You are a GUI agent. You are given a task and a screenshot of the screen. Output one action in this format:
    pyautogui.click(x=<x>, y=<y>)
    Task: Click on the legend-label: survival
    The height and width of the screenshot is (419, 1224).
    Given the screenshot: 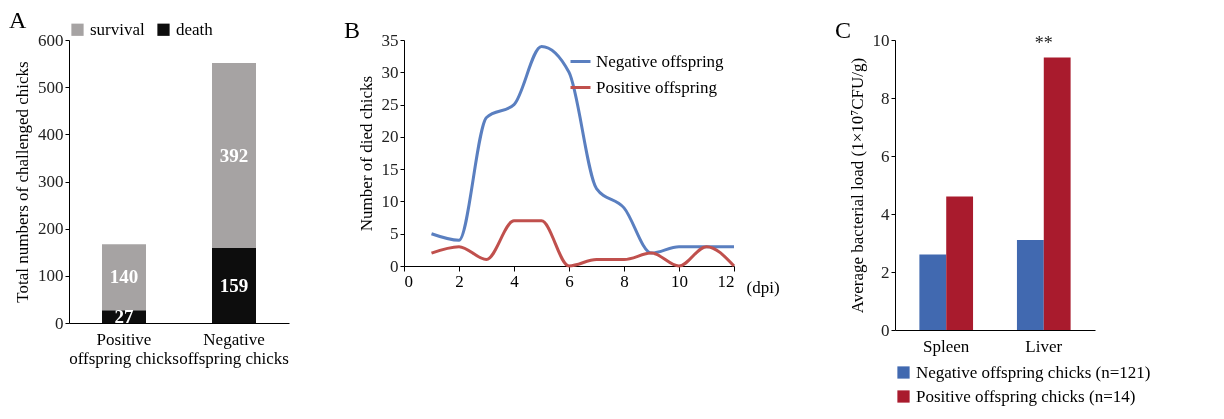 What is the action you would take?
    pyautogui.click(x=118, y=29)
    